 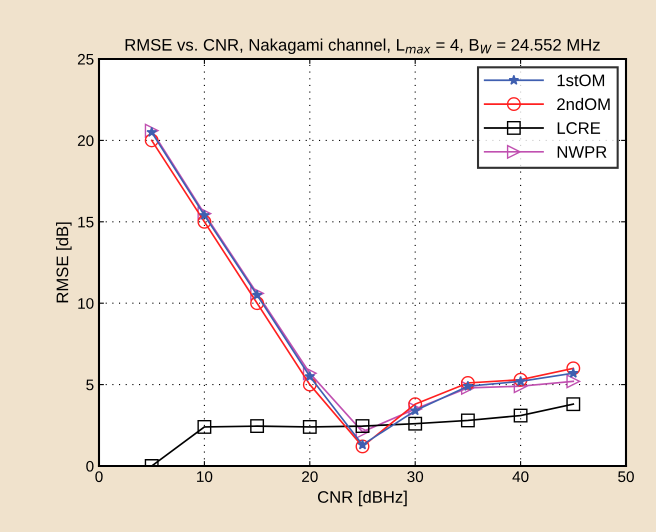 What do you see at coordinates (363, 46) in the screenshot?
I see `chart-title: RMSE vs. CNR, Nakagami channel, L$_{max}$ = 4, B$_{W}$ = 24.552 MHz` at bounding box center [363, 46].